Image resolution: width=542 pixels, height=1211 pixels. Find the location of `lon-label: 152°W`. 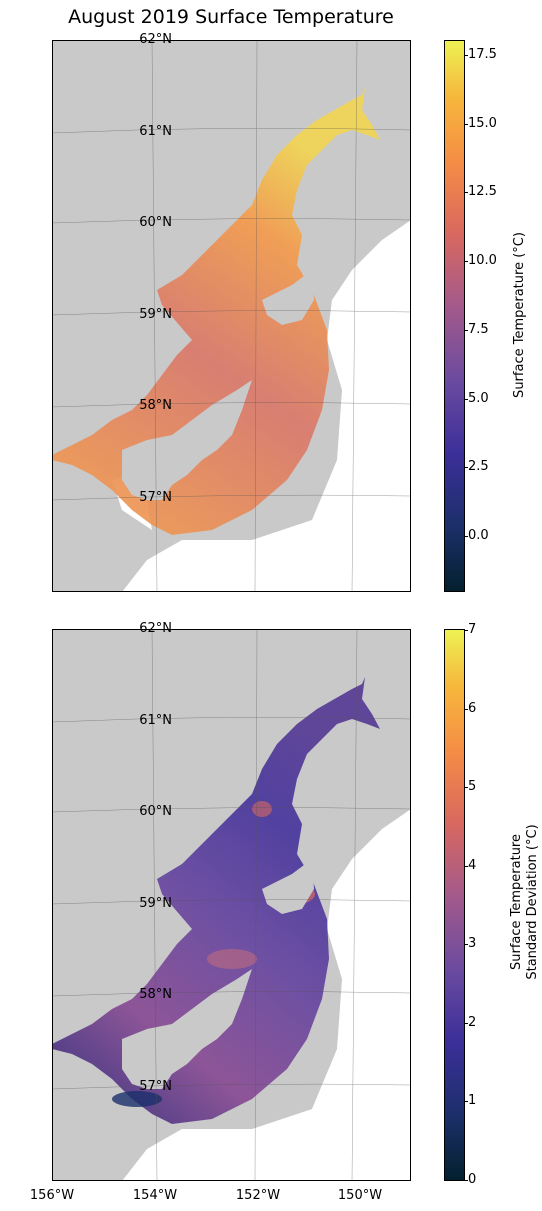

lon-label: 152°W is located at coordinates (258, 1195).